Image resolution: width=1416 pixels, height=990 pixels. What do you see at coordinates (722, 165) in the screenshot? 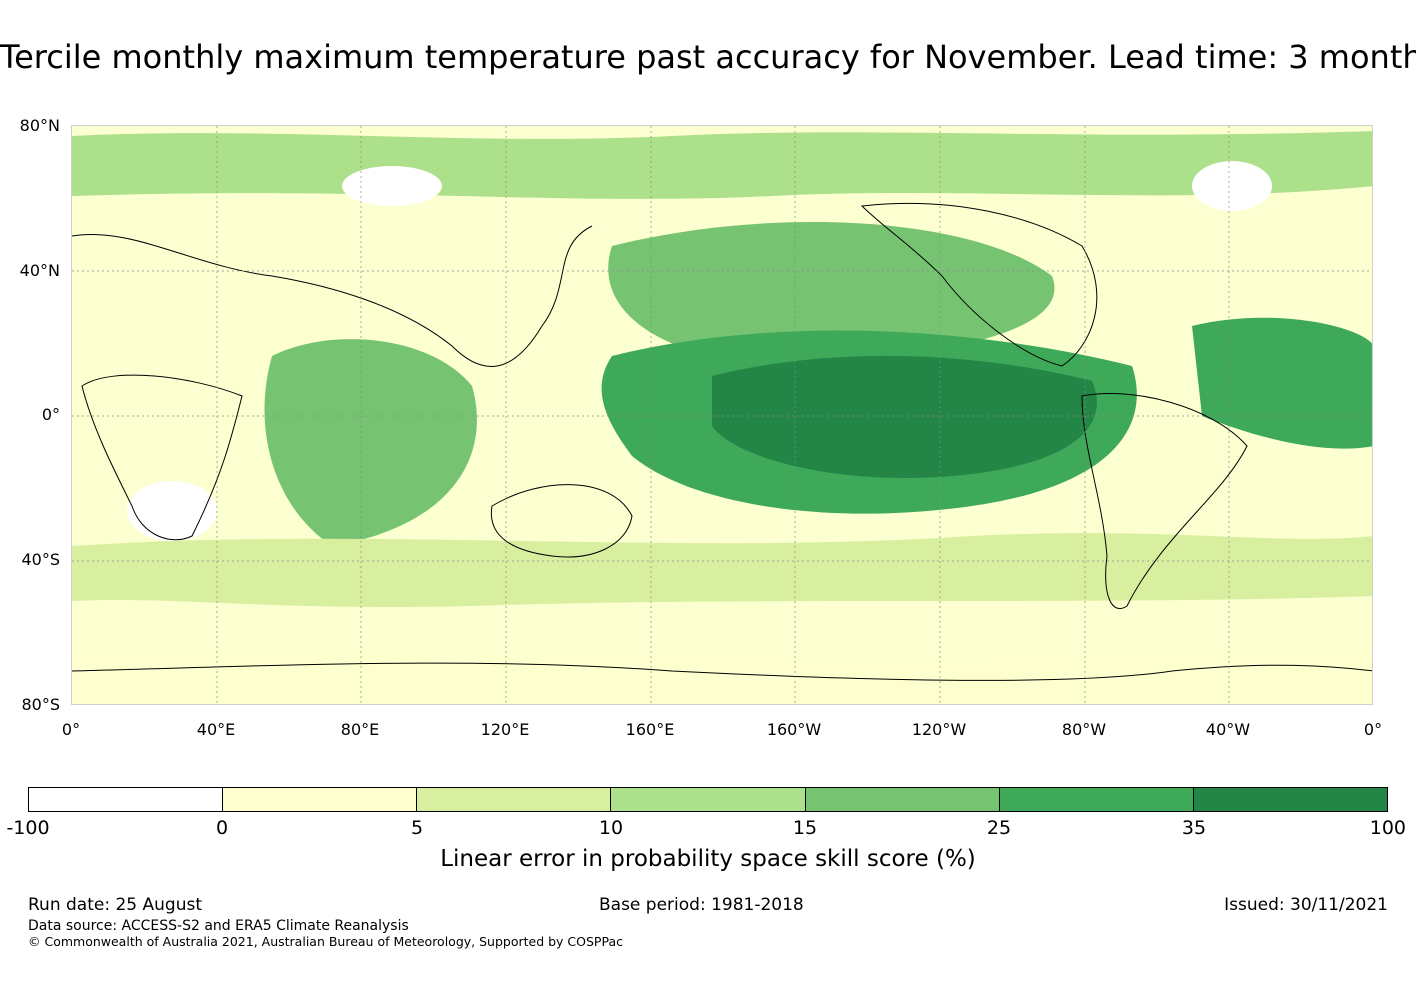
I see `high-latitude-north-band` at bounding box center [722, 165].